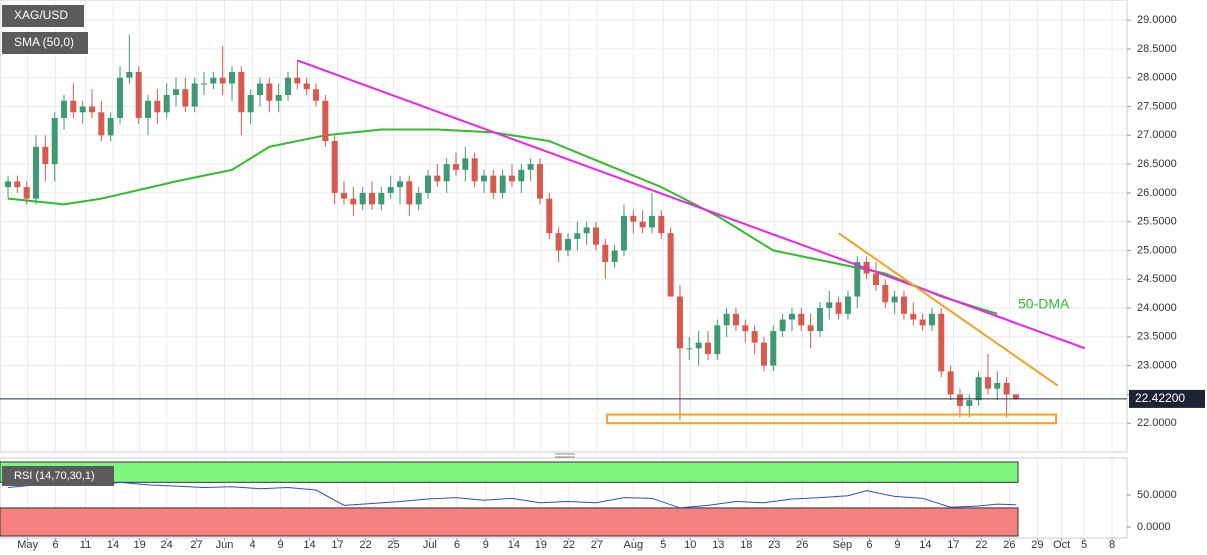 The width and height of the screenshot is (1207, 555). I want to click on x-tick-label: Jun, so click(225, 545).